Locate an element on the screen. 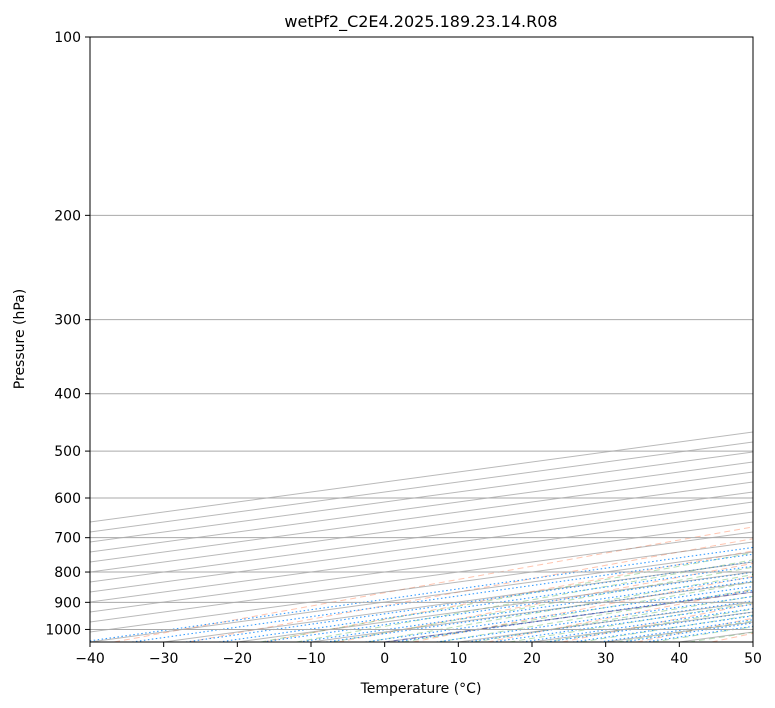 The width and height of the screenshot is (775, 708). y-tick-label: 500 is located at coordinates (67, 452).